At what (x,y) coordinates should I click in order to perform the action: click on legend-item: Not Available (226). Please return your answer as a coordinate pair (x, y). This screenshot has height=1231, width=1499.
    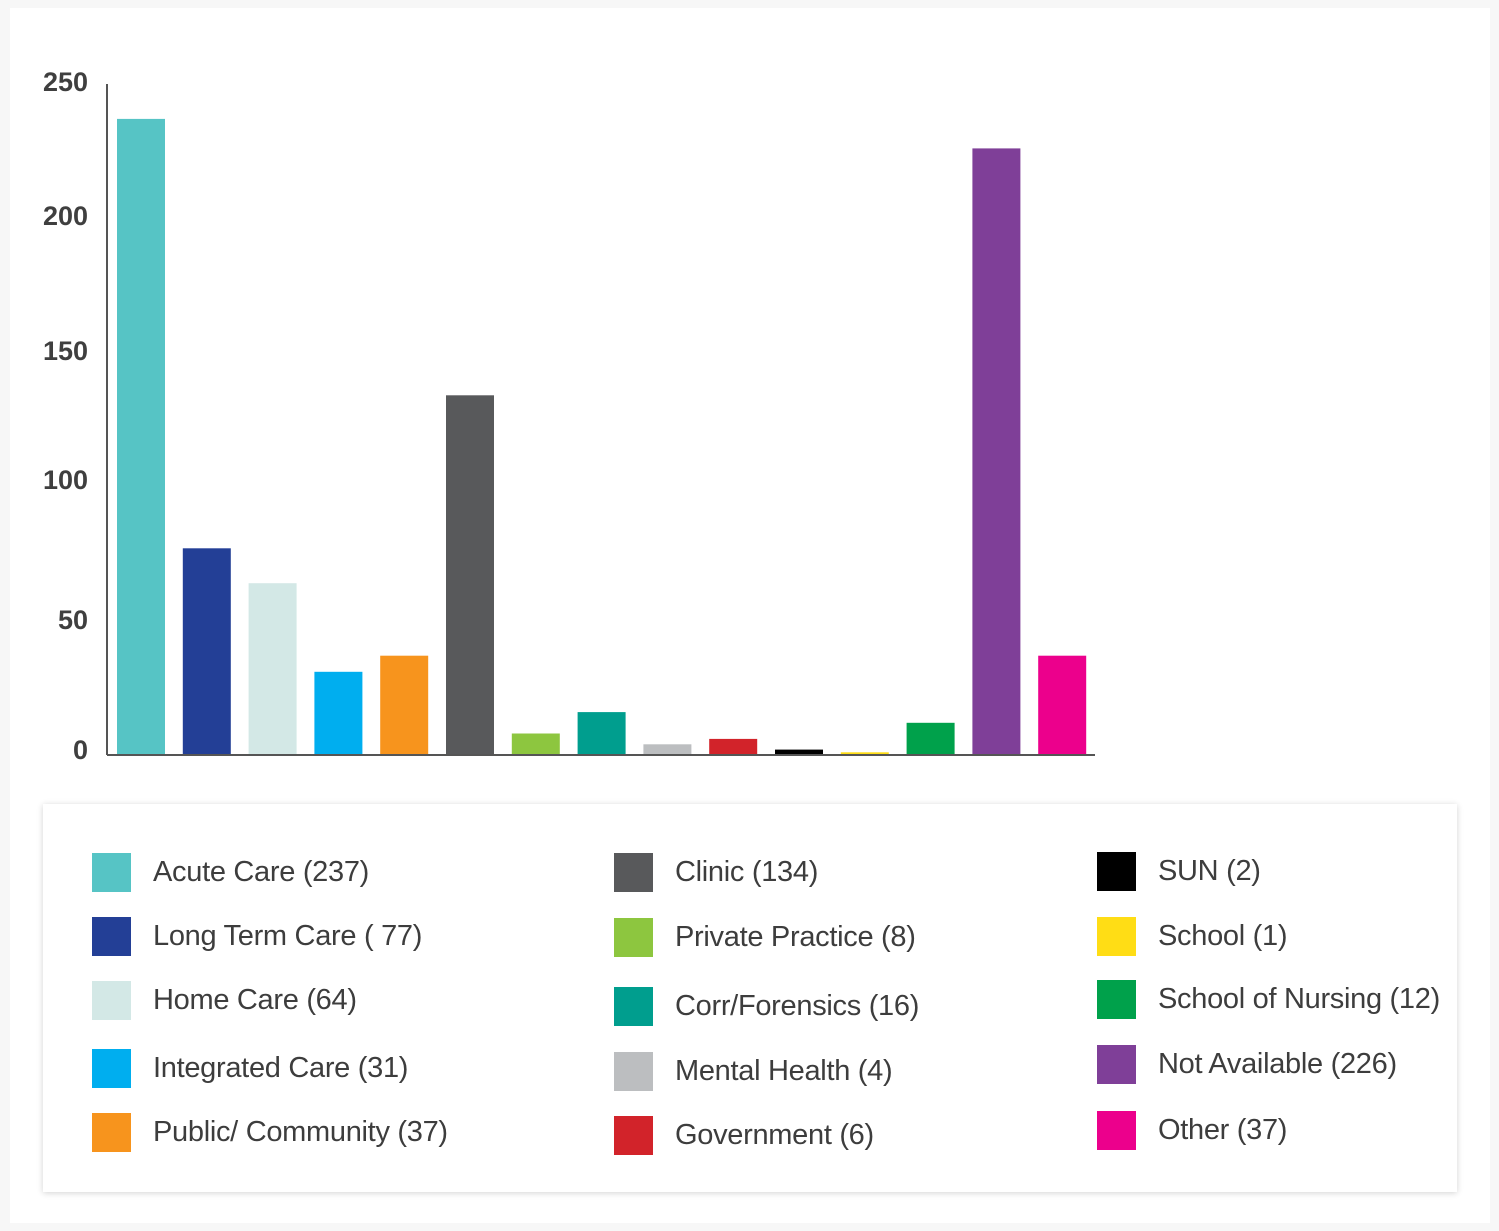
    Looking at the image, I should click on (1247, 1064).